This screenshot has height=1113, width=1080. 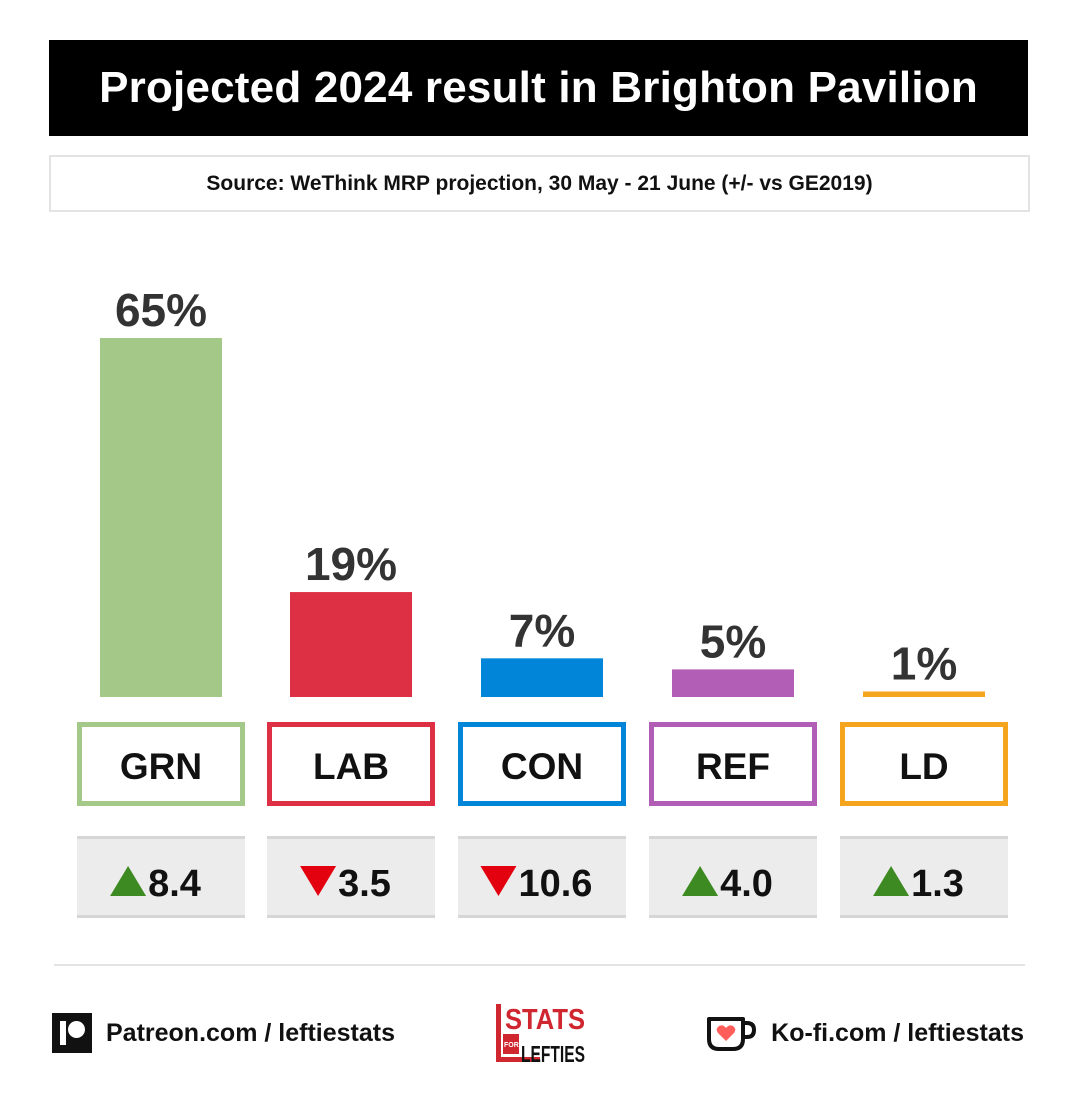 I want to click on change-box-bottom-edge-con, so click(x=542, y=916).